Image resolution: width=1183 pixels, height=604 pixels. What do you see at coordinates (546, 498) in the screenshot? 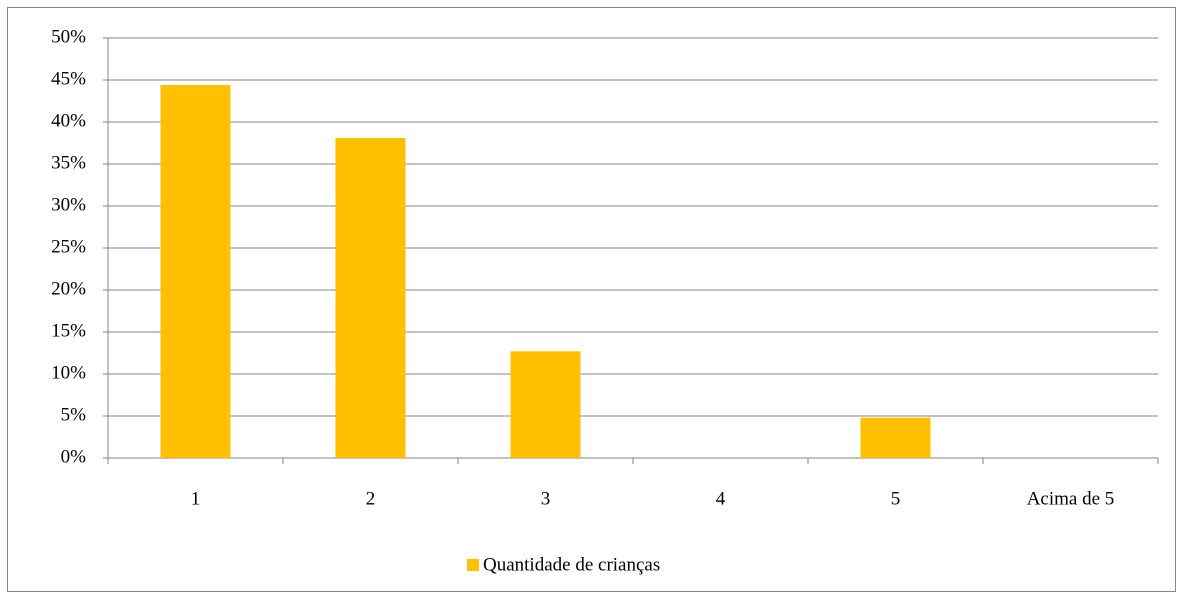
I see `x-tick-label: 3` at bounding box center [546, 498].